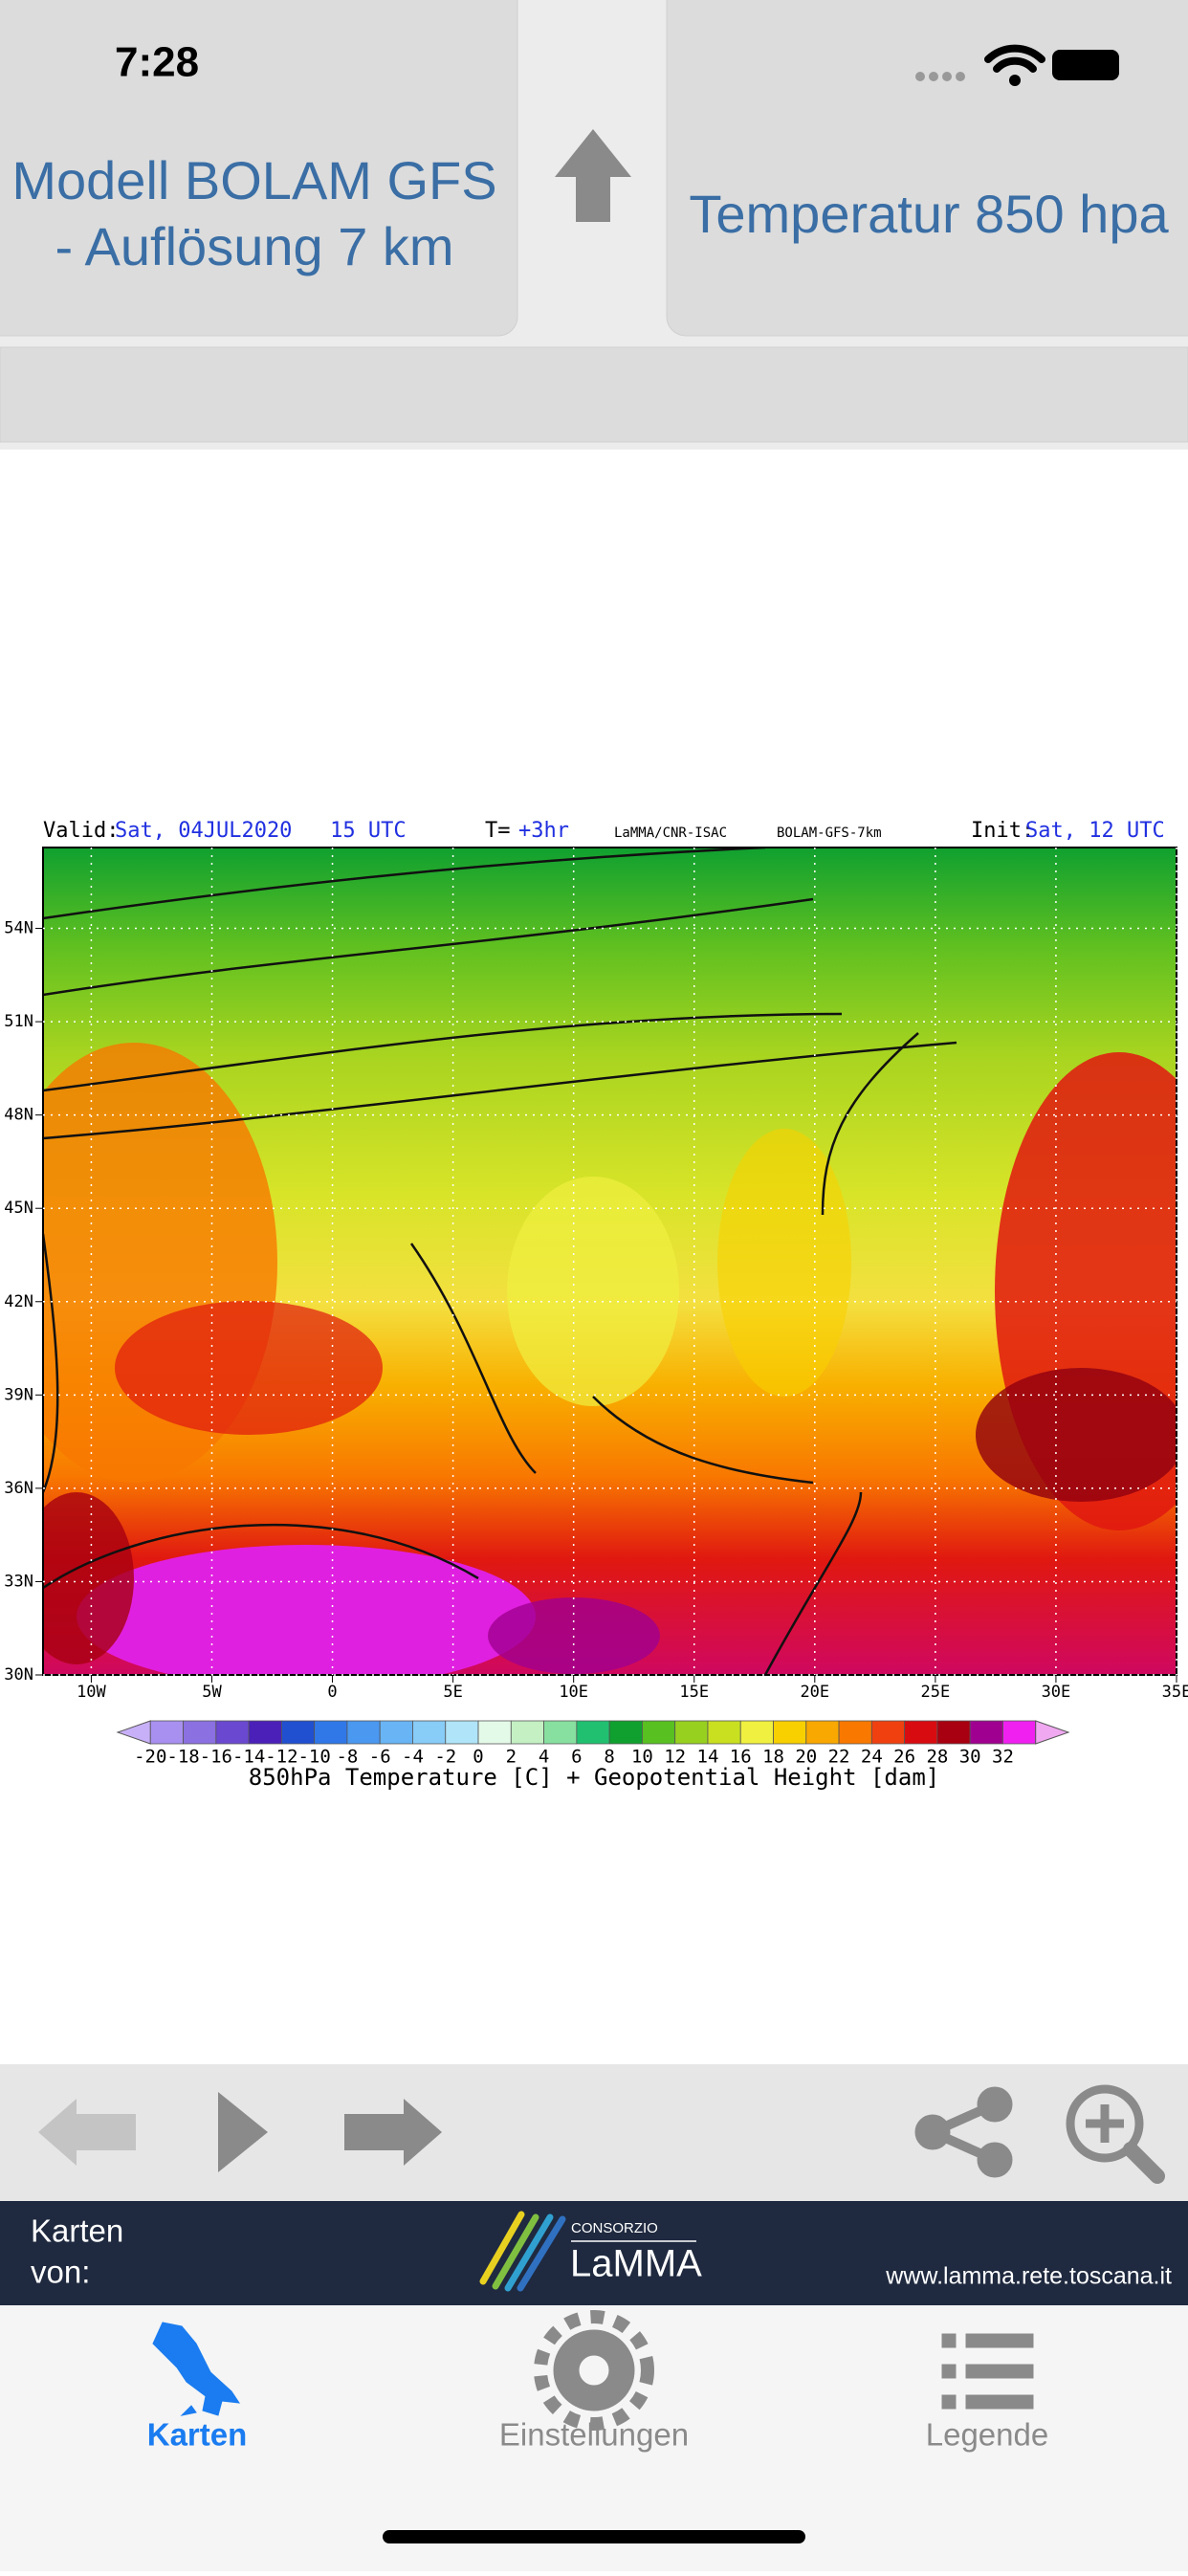 This screenshot has height=2576, width=1188. What do you see at coordinates (18, 1115) in the screenshot?
I see `y-tick-label: 48N` at bounding box center [18, 1115].